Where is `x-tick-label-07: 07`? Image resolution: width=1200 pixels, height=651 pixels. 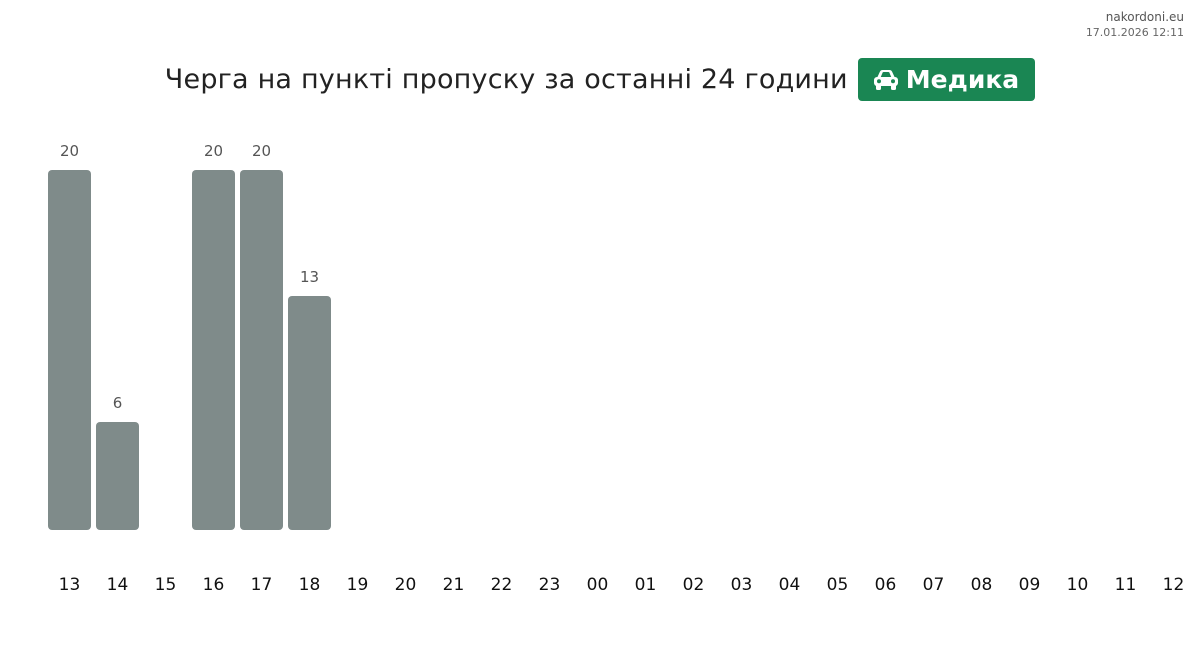 x-tick-label-07: 07 is located at coordinates (934, 585).